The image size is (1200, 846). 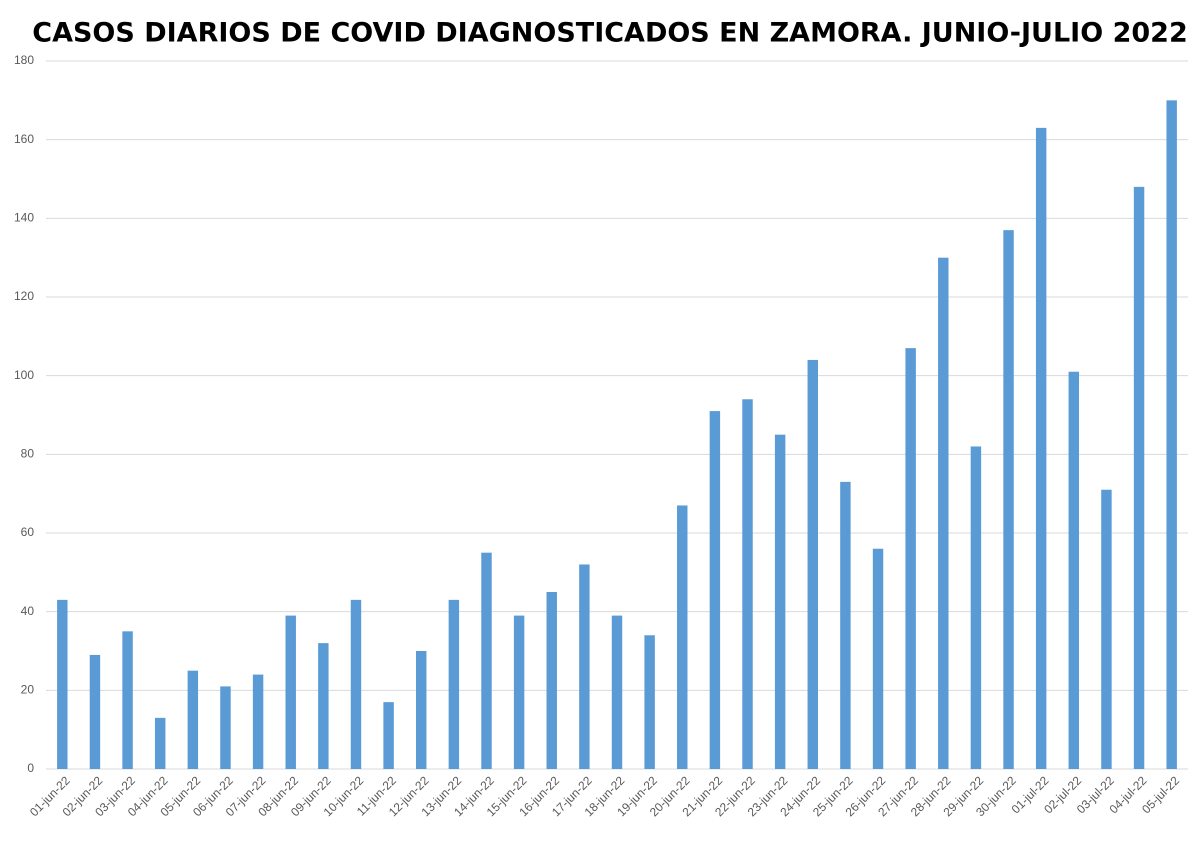 I want to click on y-tick-label: 160, so click(x=24, y=139).